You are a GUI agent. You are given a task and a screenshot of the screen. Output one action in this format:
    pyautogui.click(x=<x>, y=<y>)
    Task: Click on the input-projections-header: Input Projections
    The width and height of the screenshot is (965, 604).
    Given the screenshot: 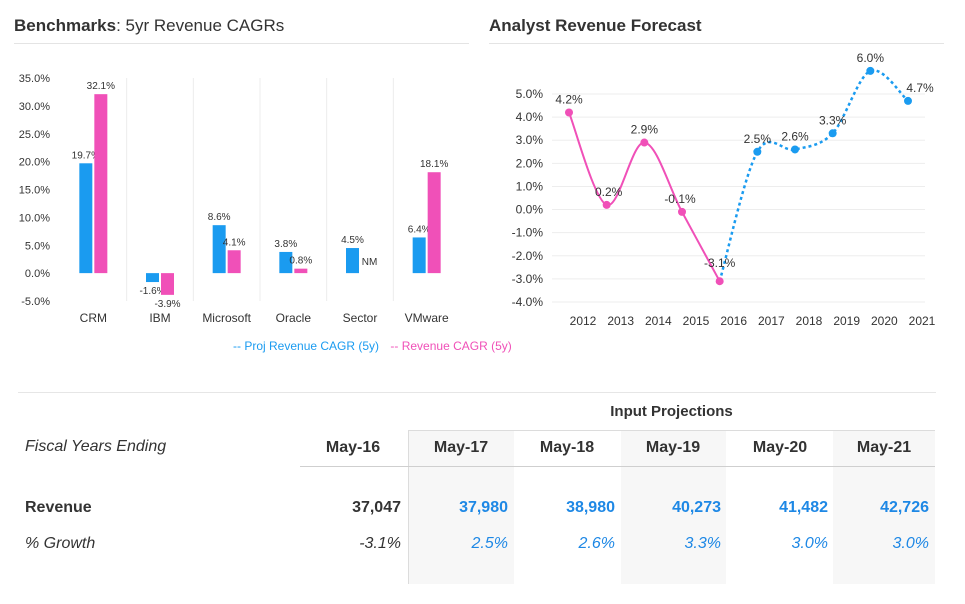 What is the action you would take?
    pyautogui.click(x=671, y=411)
    